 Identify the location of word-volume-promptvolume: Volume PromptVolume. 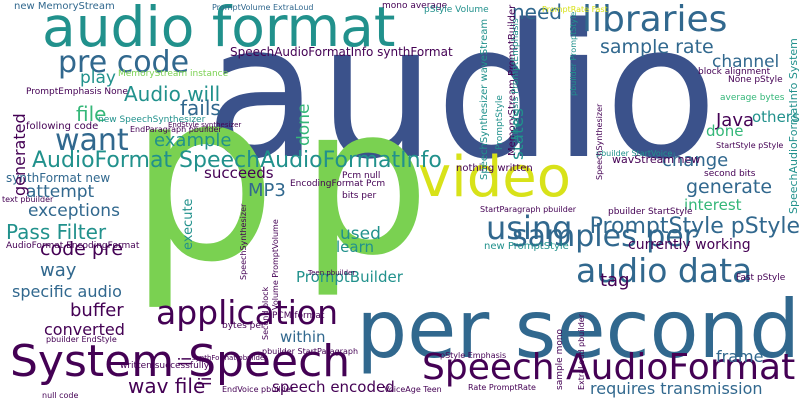
(275, 264).